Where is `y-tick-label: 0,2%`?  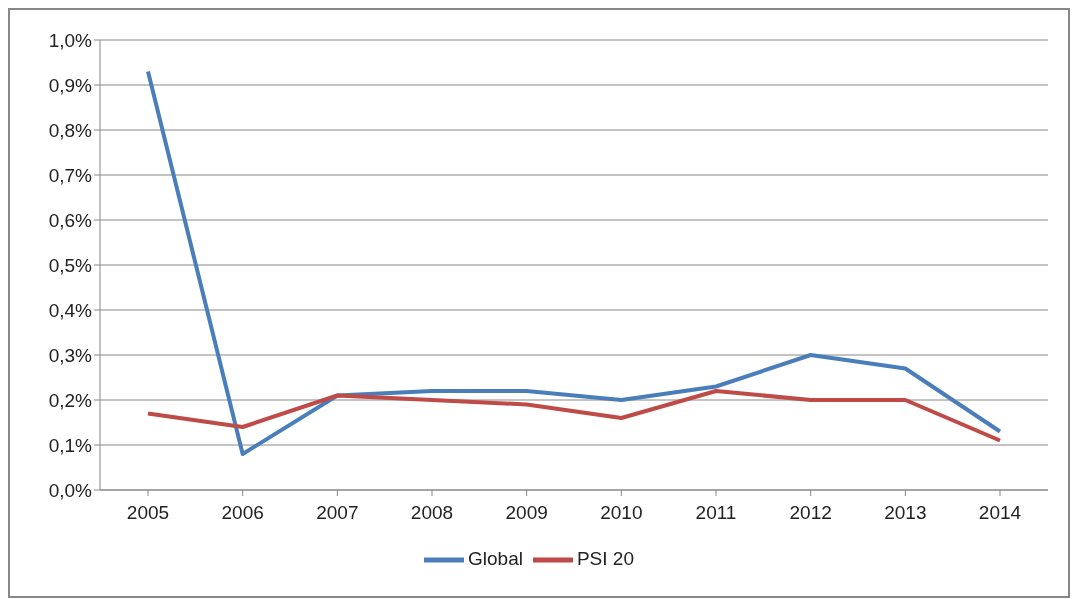 y-tick-label: 0,2% is located at coordinates (70, 400).